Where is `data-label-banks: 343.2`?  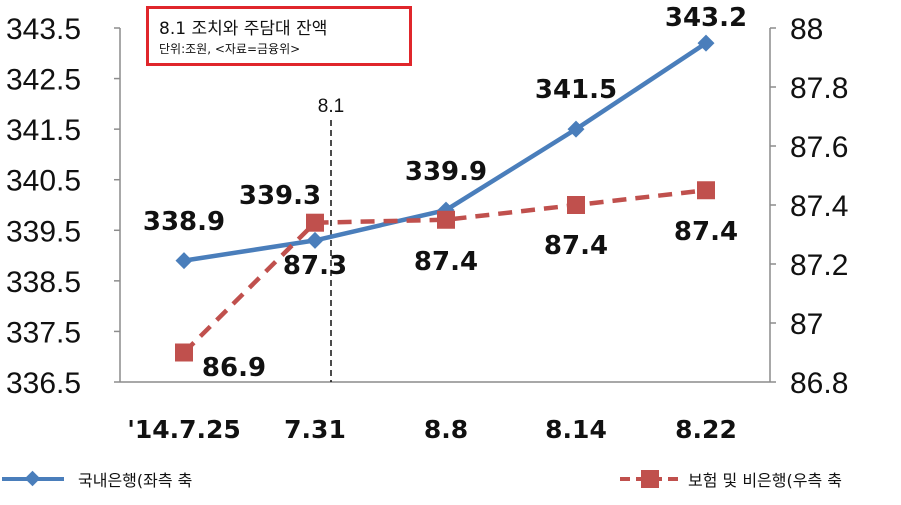
data-label-banks: 343.2 is located at coordinates (706, 18).